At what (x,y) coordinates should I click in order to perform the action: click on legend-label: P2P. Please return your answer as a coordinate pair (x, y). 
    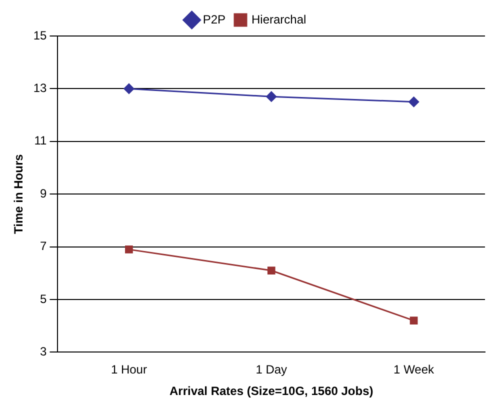
    Looking at the image, I should click on (214, 19).